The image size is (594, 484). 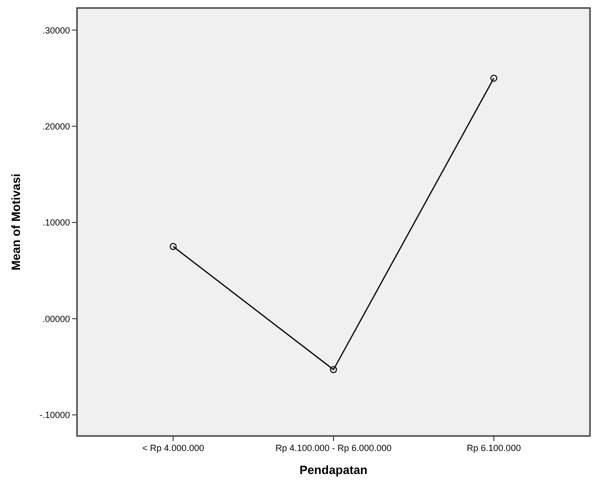 I want to click on y-tick-label: .10000, so click(x=56, y=223).